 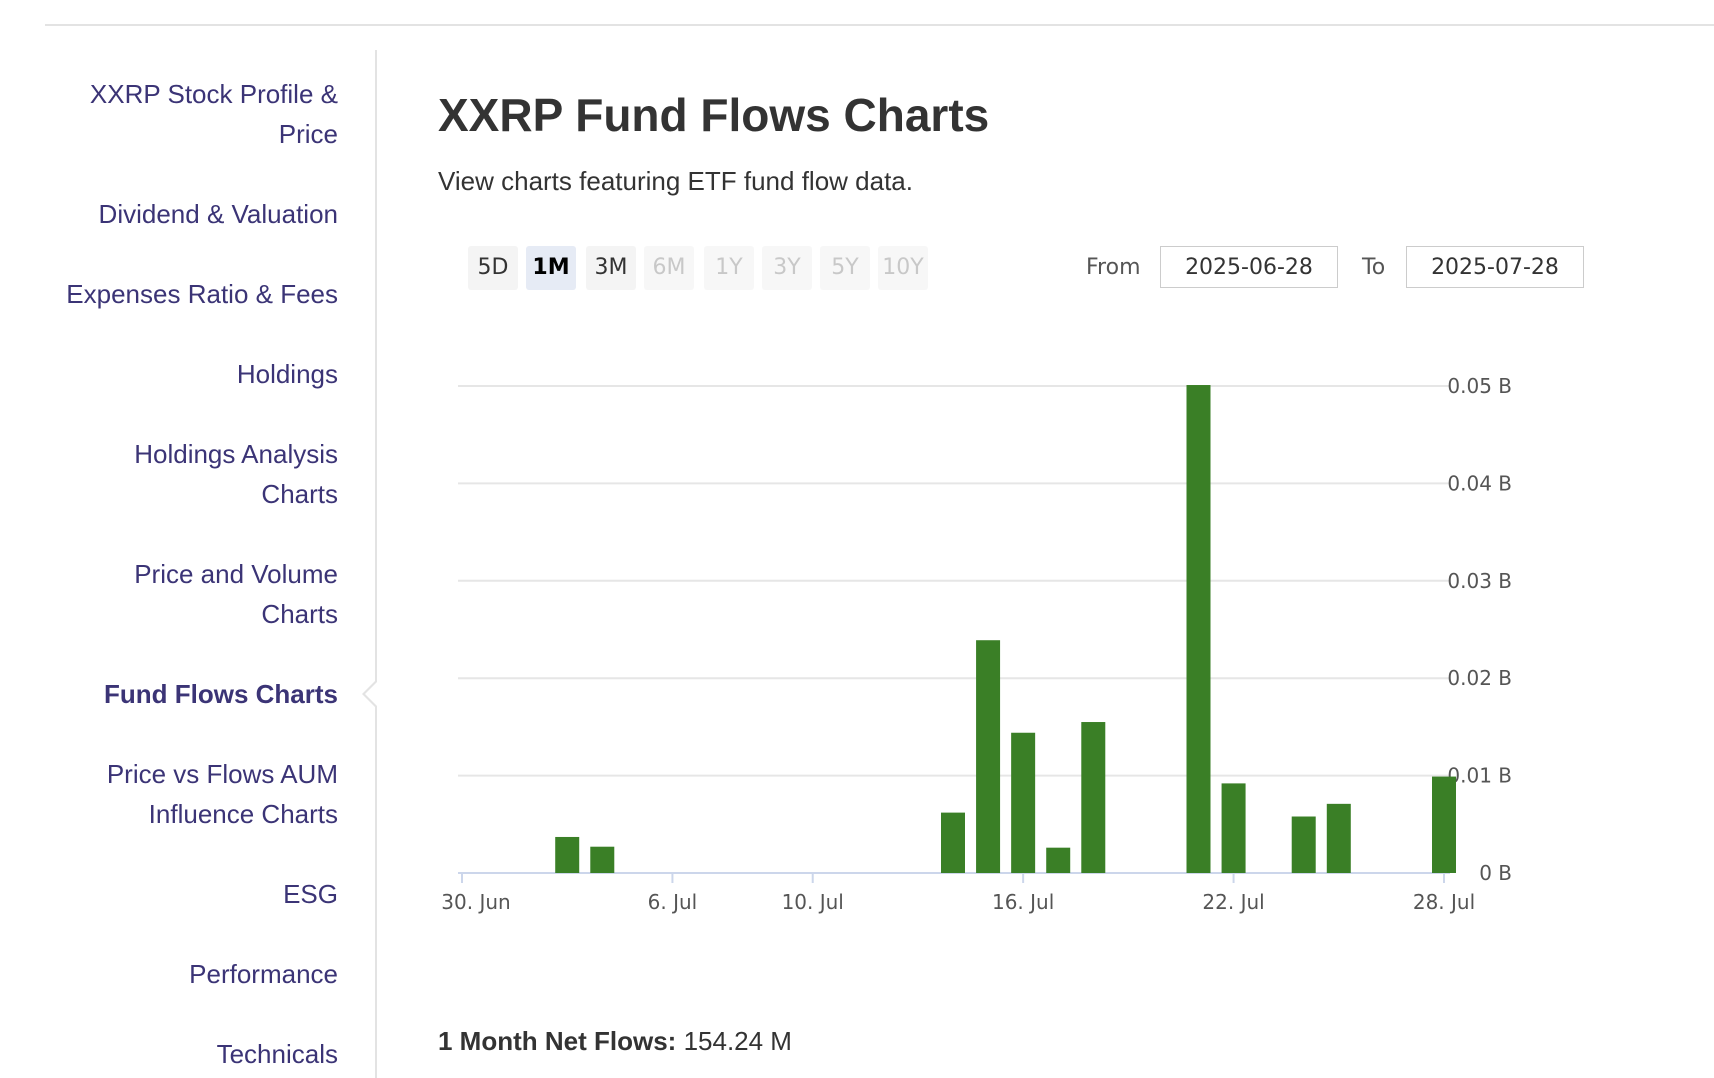 What do you see at coordinates (243, 814) in the screenshot?
I see `sidebar-item-label: Influence Charts` at bounding box center [243, 814].